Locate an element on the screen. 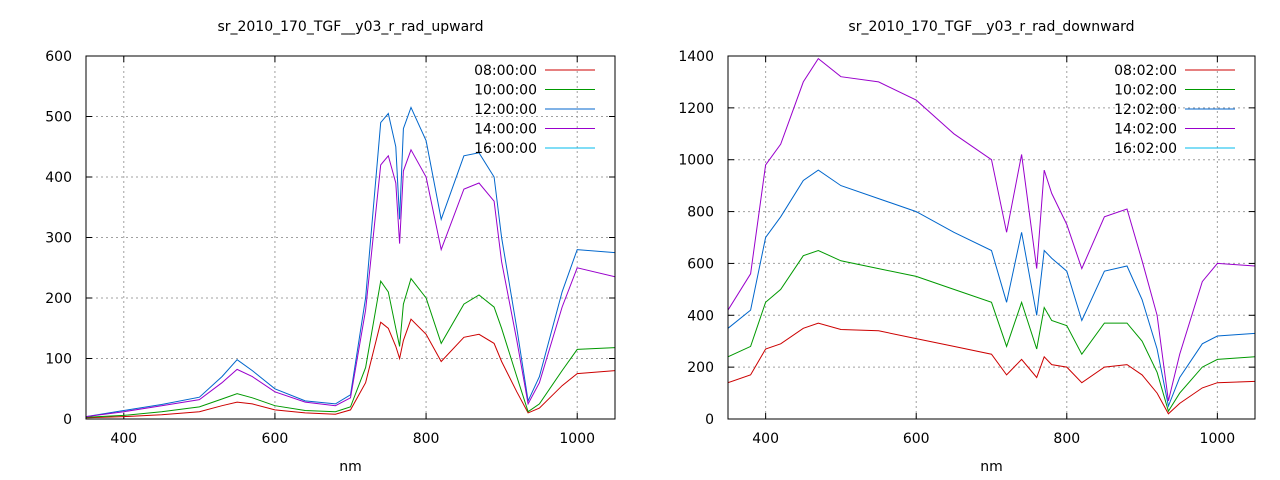  chart-title: sr_2010_170_TGF__y03_r_rad_downward is located at coordinates (991, 27).